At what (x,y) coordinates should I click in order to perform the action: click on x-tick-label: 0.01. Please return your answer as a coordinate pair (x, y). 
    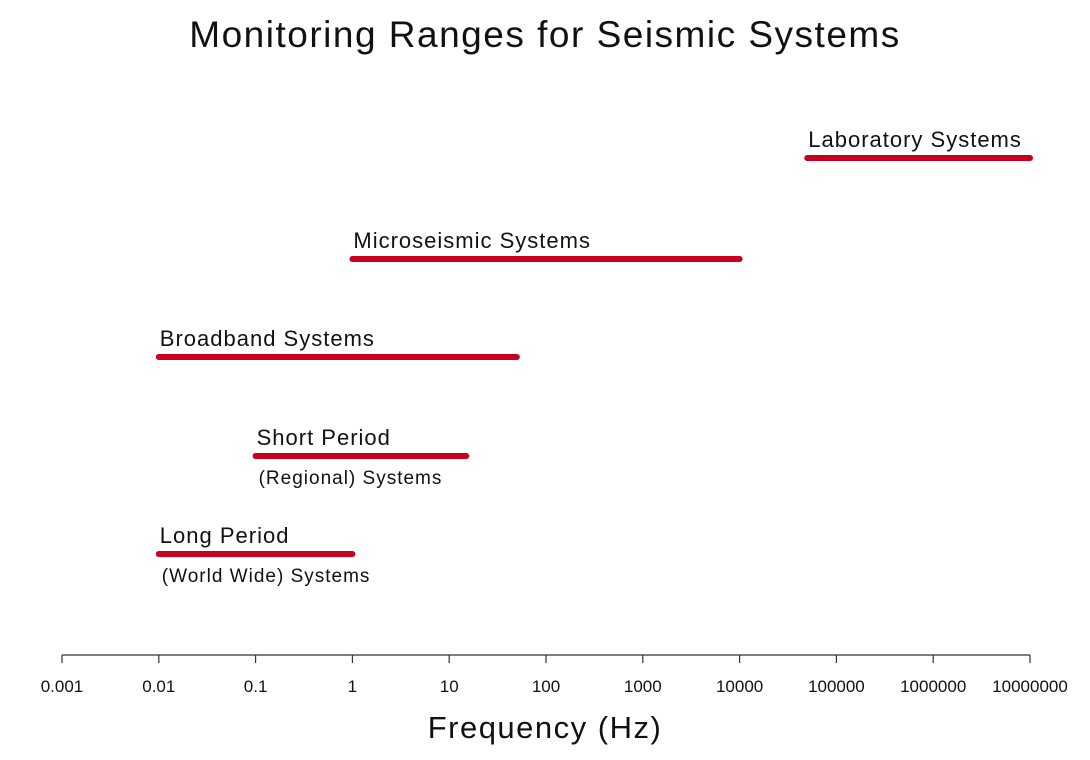
    Looking at the image, I should click on (158, 686).